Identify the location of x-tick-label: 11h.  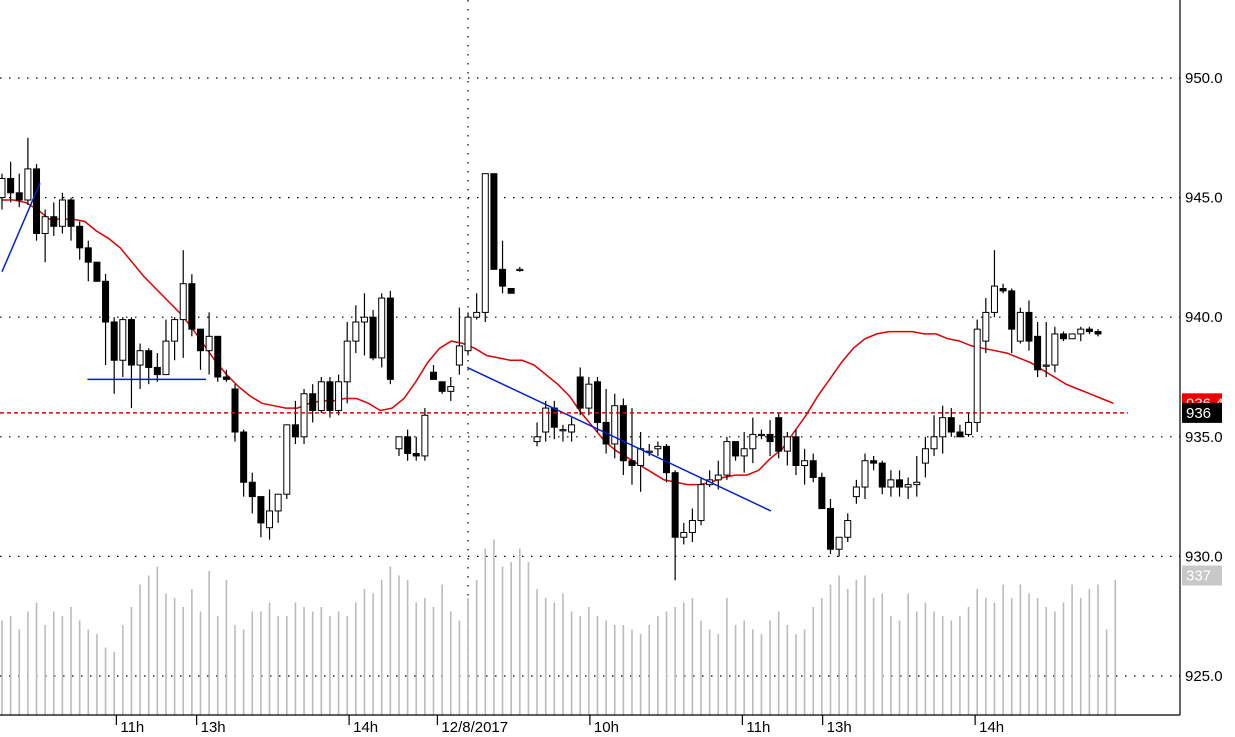
(132, 727).